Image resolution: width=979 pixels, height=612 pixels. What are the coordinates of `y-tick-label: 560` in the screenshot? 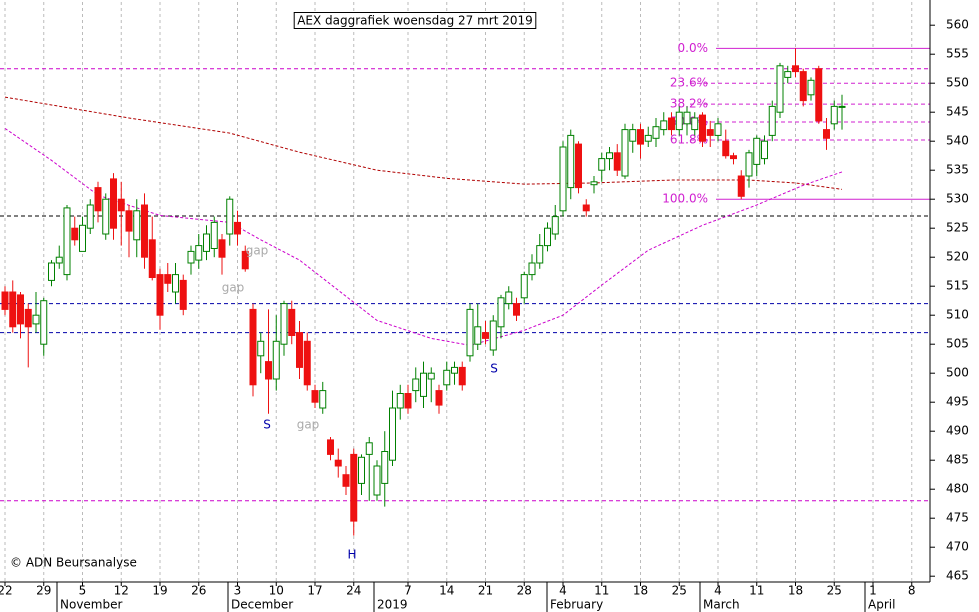 It's located at (957, 25).